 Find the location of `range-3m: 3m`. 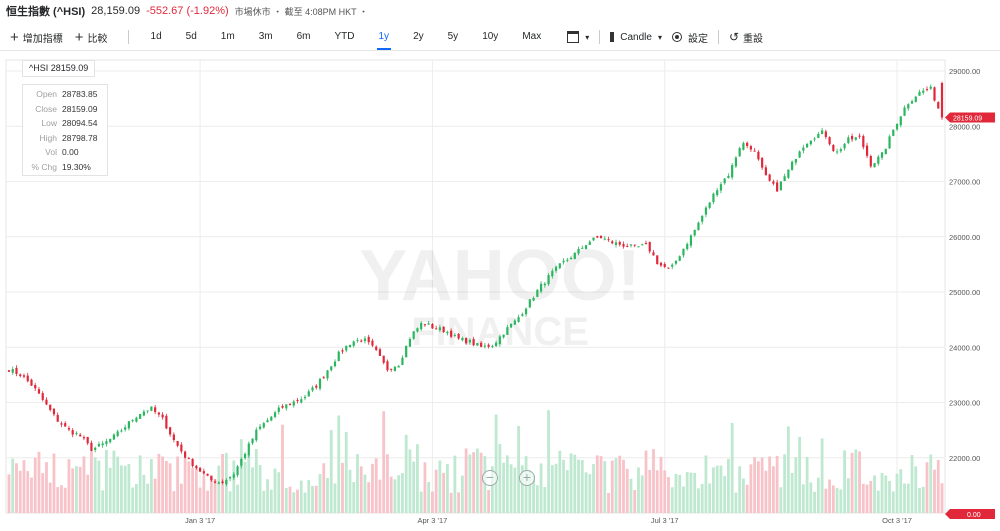

range-3m: 3m is located at coordinates (265, 36).